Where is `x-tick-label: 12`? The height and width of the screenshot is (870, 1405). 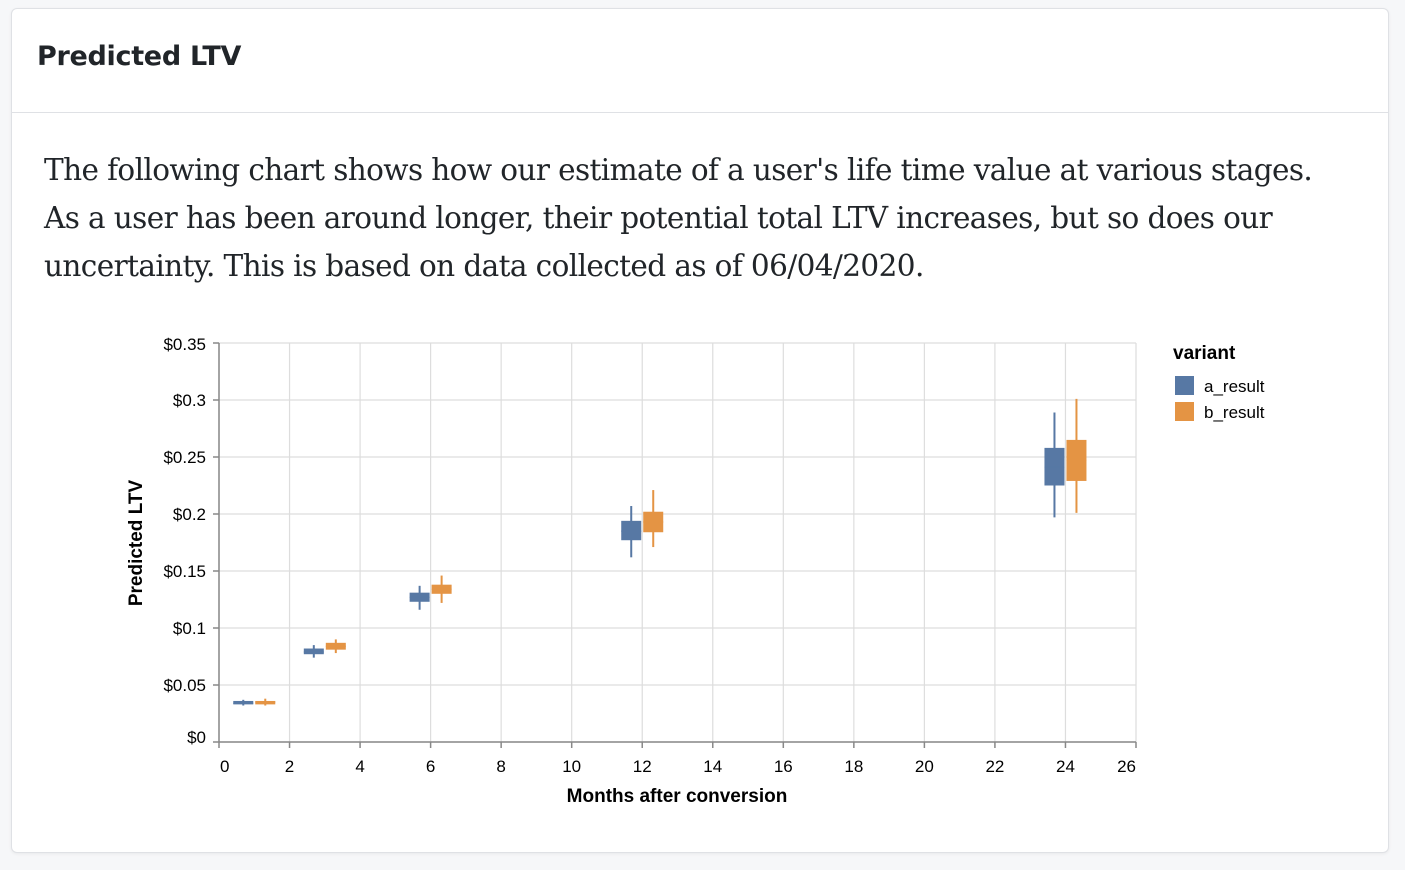 x-tick-label: 12 is located at coordinates (642, 766).